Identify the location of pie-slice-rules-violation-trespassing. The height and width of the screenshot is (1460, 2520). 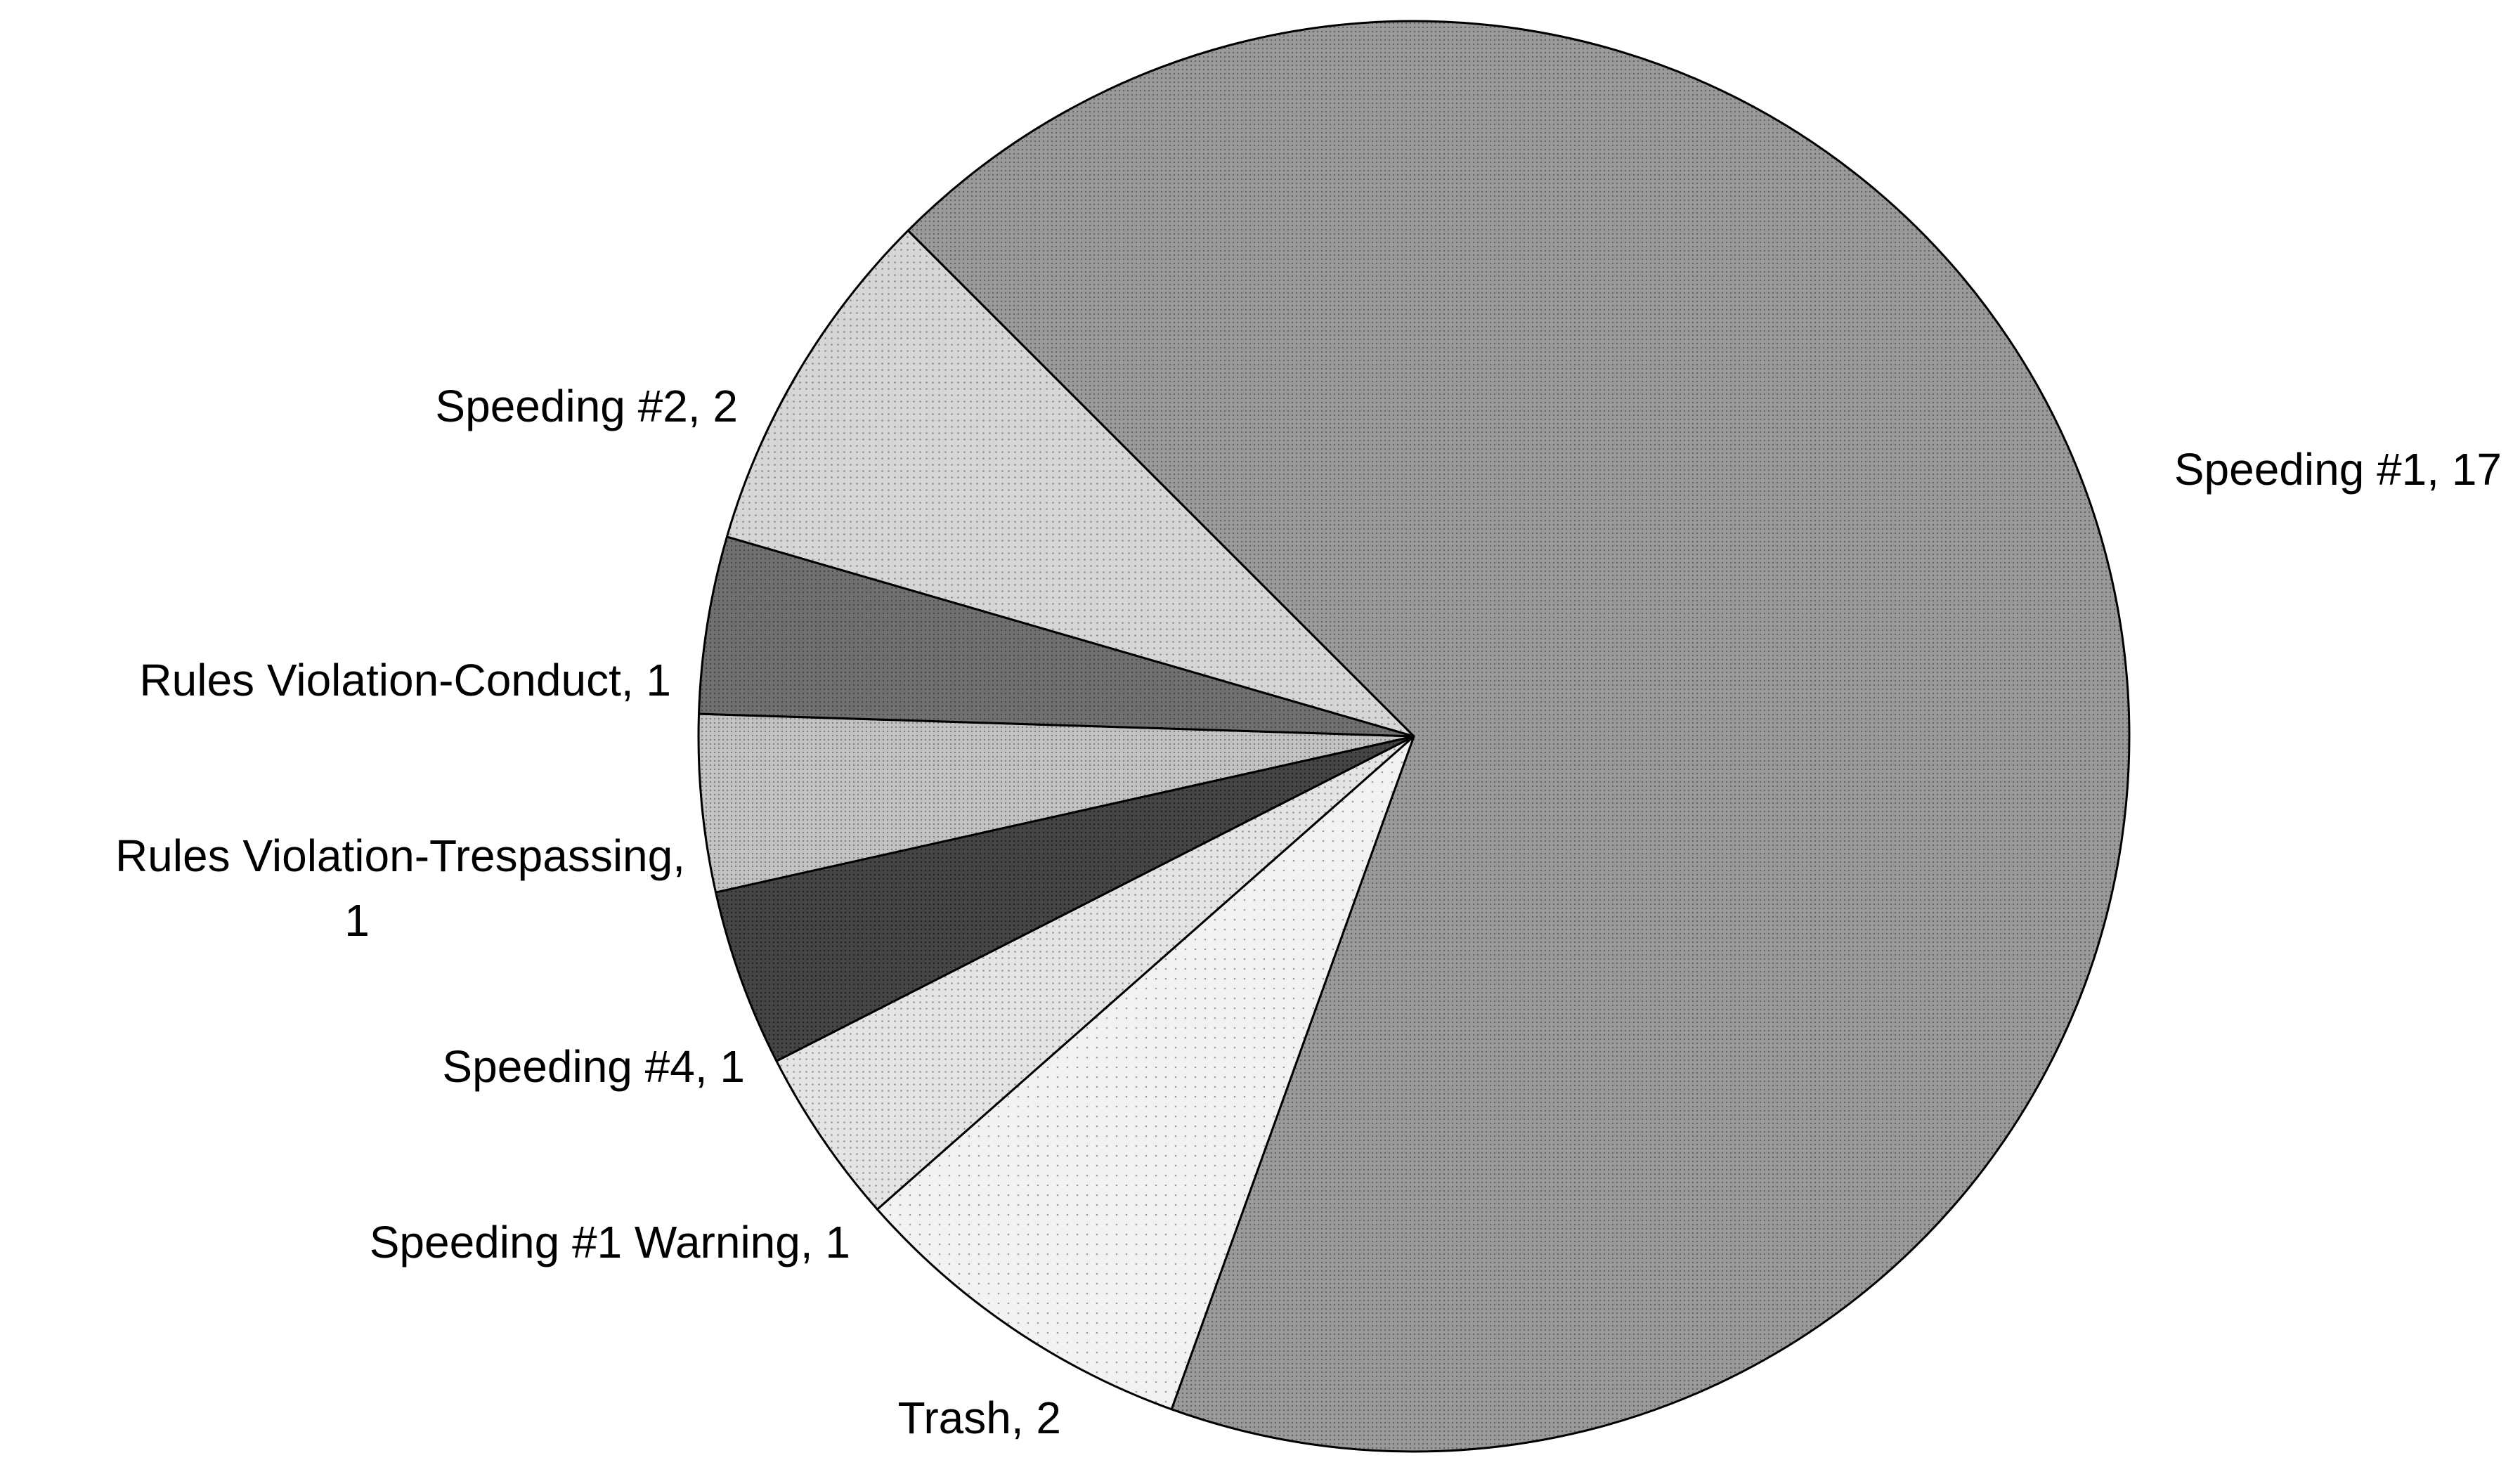
(1056, 803).